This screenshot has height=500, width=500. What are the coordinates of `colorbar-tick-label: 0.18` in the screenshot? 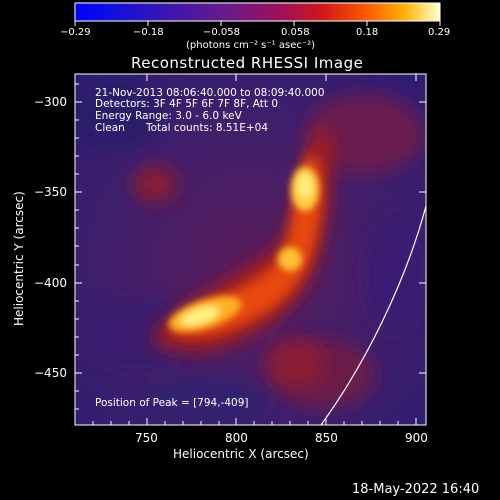 It's located at (367, 32).